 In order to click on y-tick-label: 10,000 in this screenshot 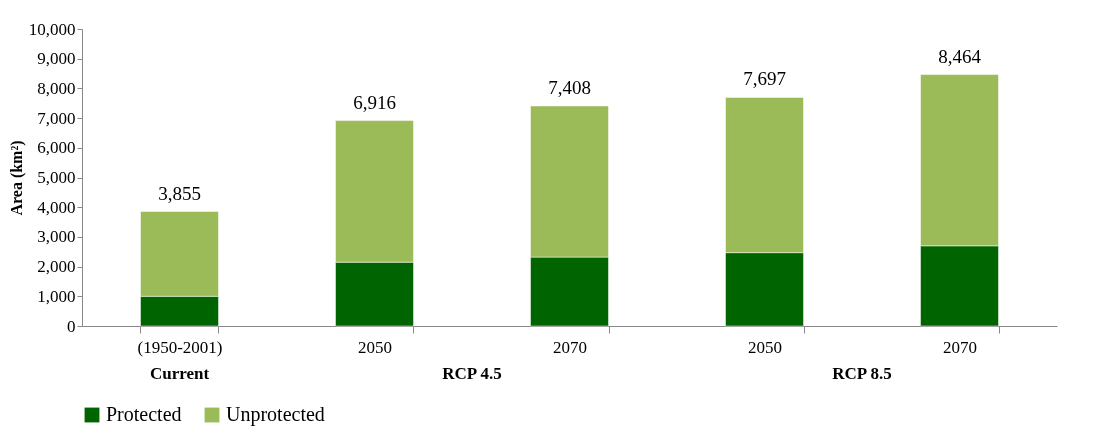, I will do `click(52, 29)`.